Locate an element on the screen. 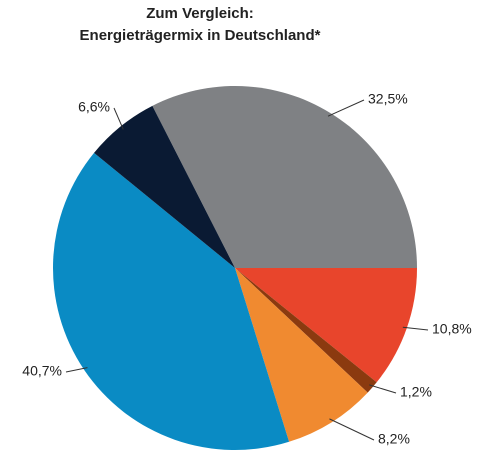  data-label: 10,8% is located at coordinates (452, 329).